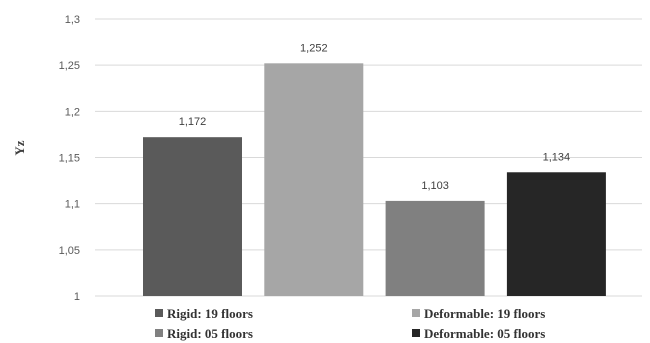 Image resolution: width=650 pixels, height=343 pixels. Describe the element at coordinates (77, 297) in the screenshot. I see `y-tick-label: 1` at that location.